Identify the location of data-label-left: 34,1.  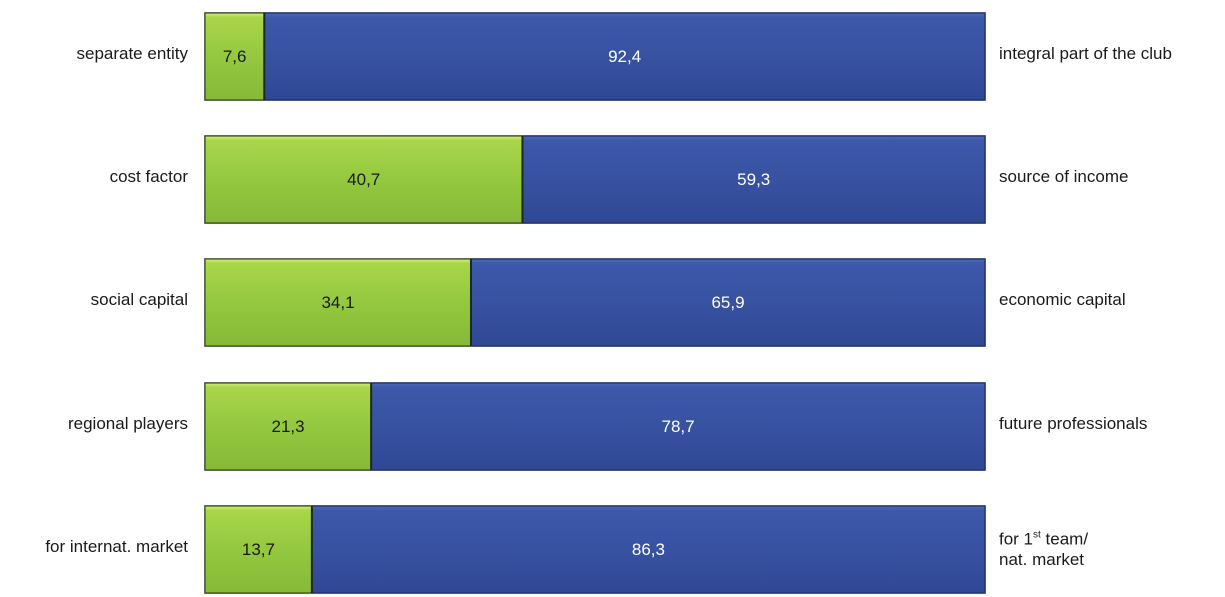
(337, 302).